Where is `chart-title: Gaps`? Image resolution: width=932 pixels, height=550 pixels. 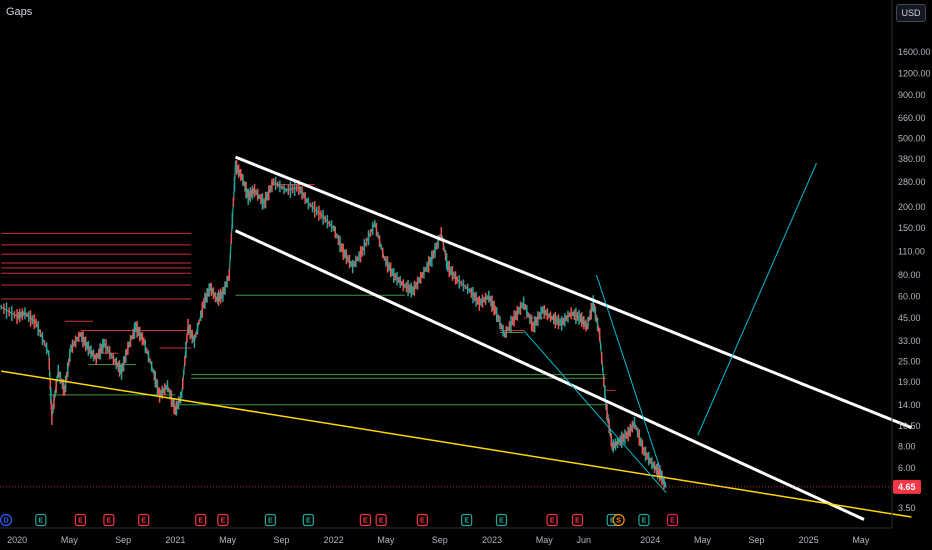
chart-title: Gaps is located at coordinates (19, 12).